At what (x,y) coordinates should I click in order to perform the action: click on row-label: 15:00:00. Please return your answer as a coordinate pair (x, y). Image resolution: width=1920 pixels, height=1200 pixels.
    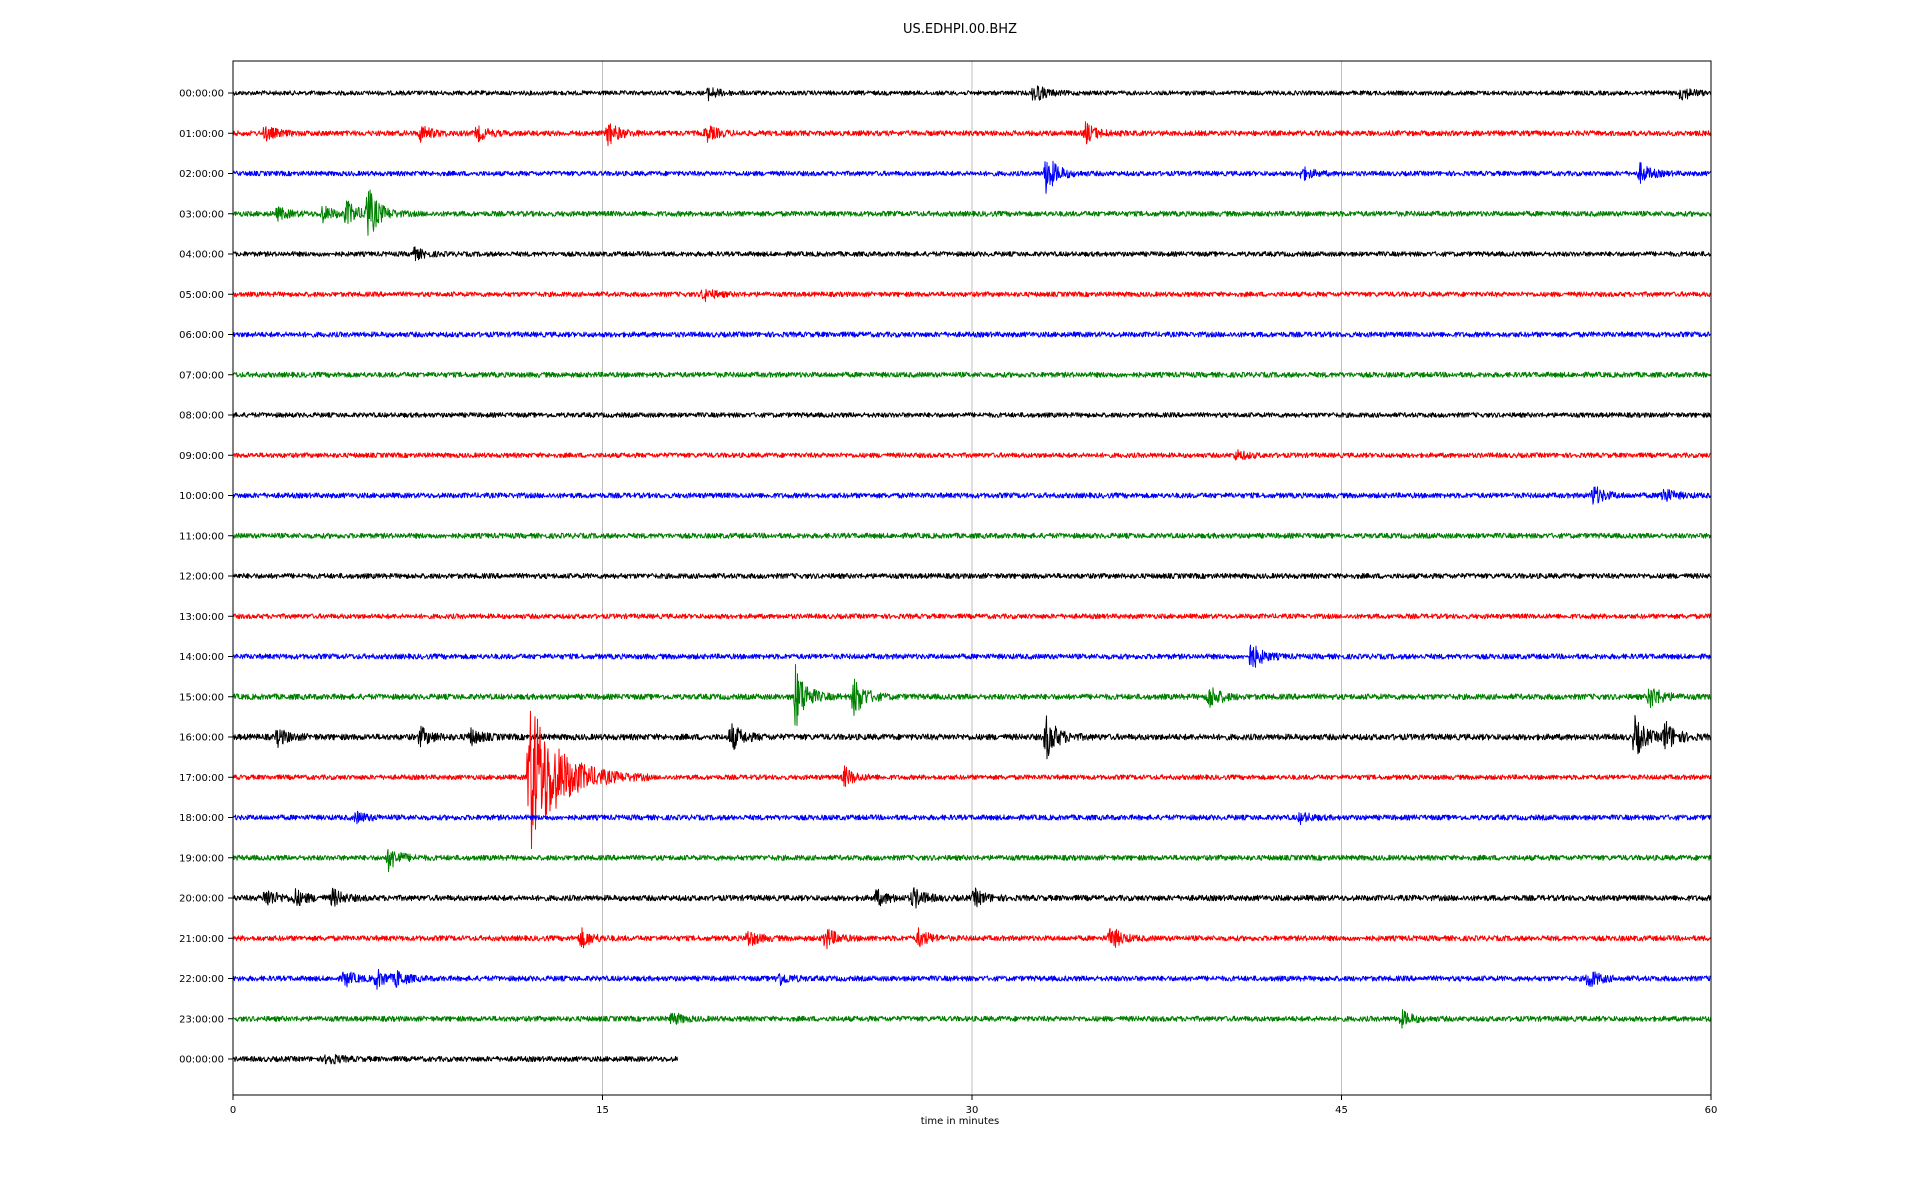
    Looking at the image, I should click on (201, 697).